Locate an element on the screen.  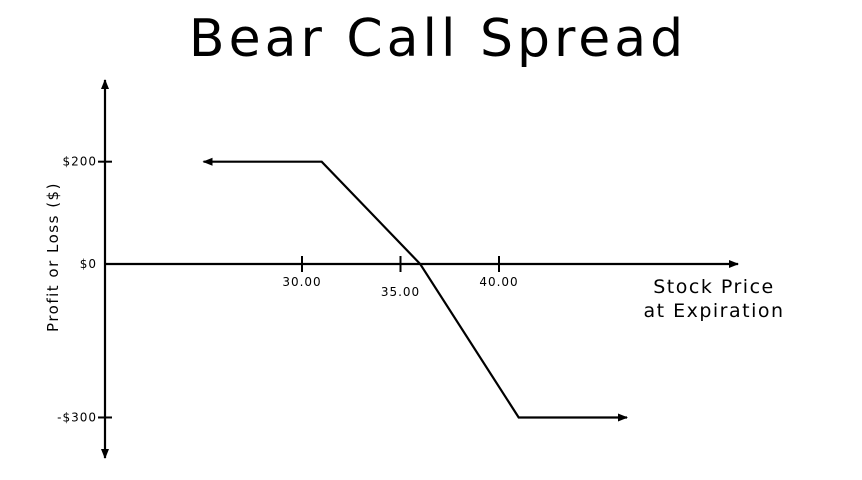
x-tick-label-0: 30.00 is located at coordinates (301, 282).